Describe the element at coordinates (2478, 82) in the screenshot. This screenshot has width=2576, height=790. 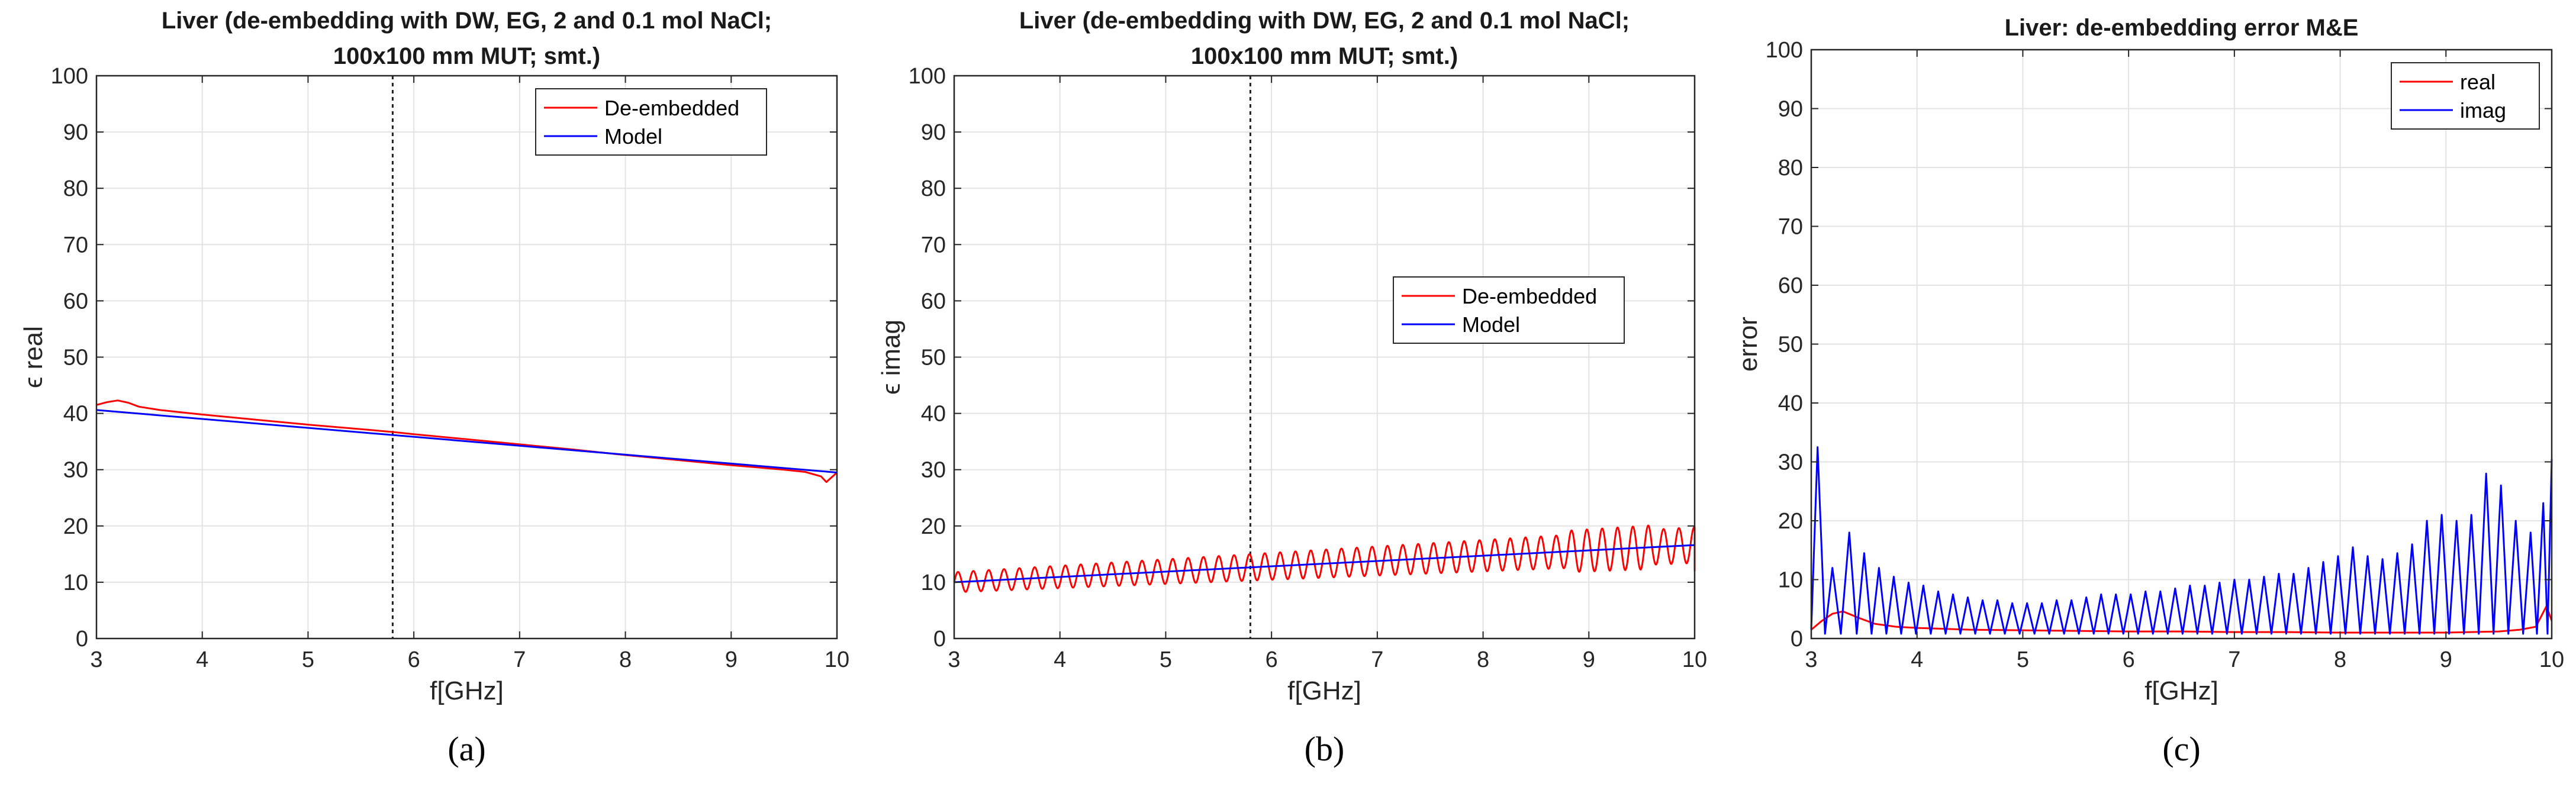
I see `legend-label: real` at that location.